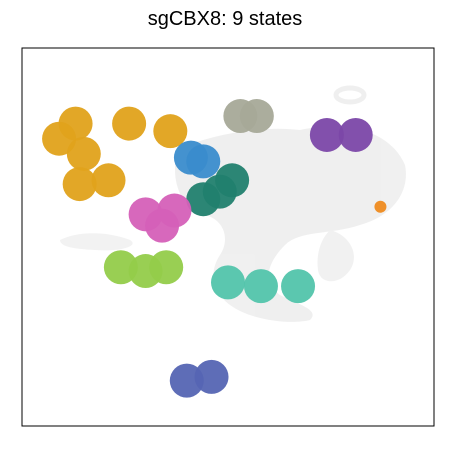  Describe the element at coordinates (96, 242) in the screenshot. I see `background-cloud-left` at that location.